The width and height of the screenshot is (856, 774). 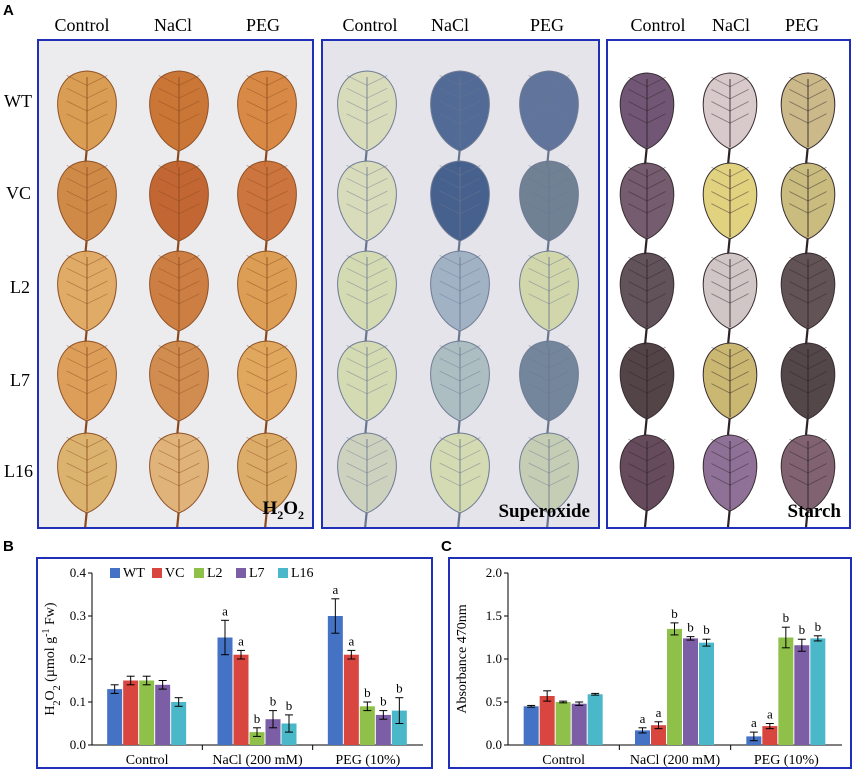 What do you see at coordinates (801, 25) in the screenshot?
I see `col-label-starch-peg: PEG` at bounding box center [801, 25].